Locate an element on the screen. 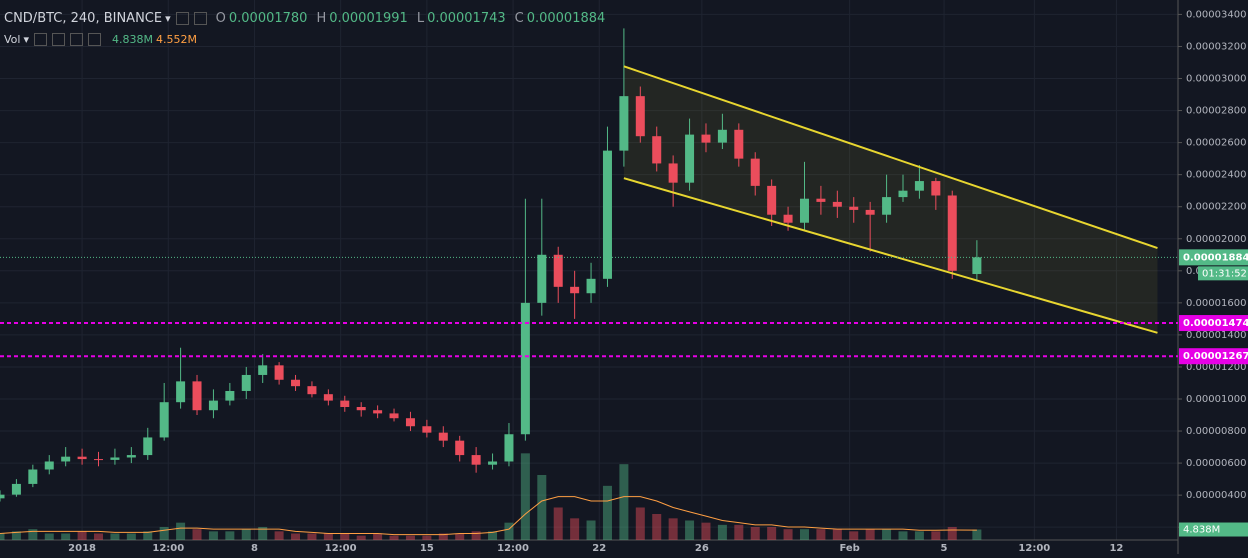 This screenshot has width=1248, height=558. vol-value: 4.838M is located at coordinates (132, 39).